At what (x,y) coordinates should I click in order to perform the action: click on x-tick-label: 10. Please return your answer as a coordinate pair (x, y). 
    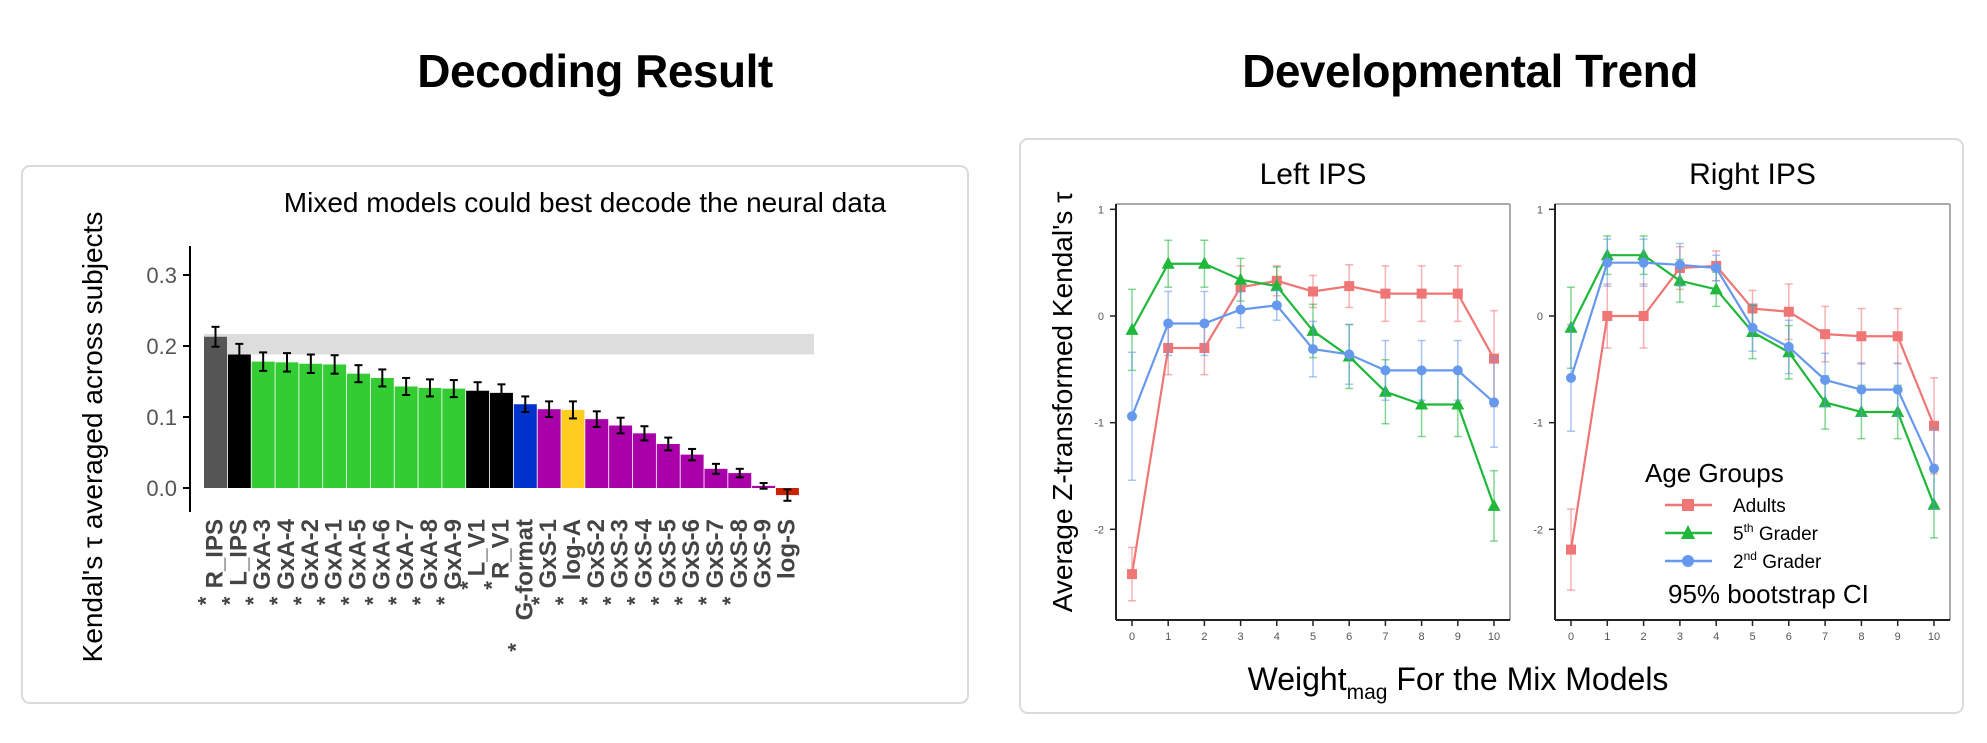
    Looking at the image, I should click on (1934, 637).